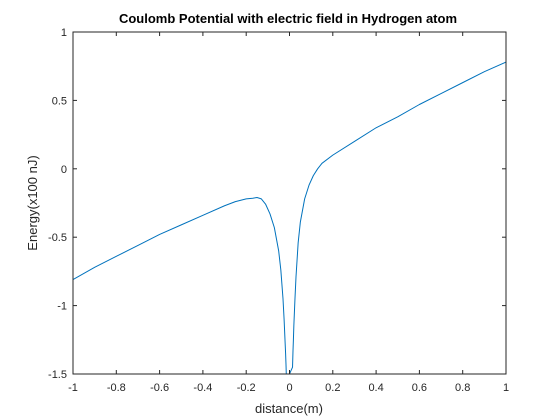  I want to click on x-tick-label: 0.4, so click(375, 388).